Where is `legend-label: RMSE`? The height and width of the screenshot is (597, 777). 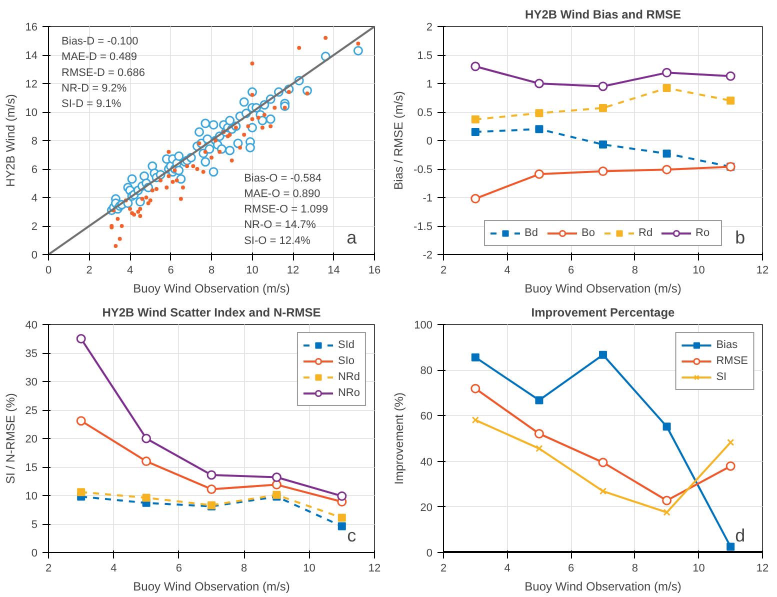 legend-label: RMSE is located at coordinates (732, 361).